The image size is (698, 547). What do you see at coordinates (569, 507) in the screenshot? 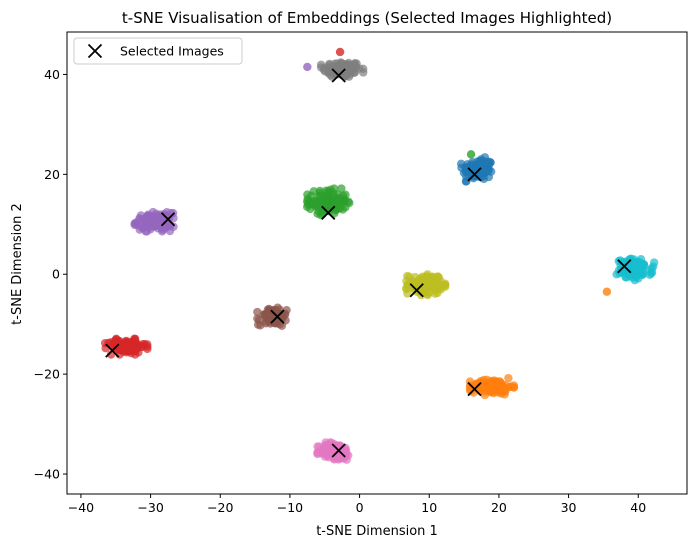
I see `x-tick-label: 30` at bounding box center [569, 507].